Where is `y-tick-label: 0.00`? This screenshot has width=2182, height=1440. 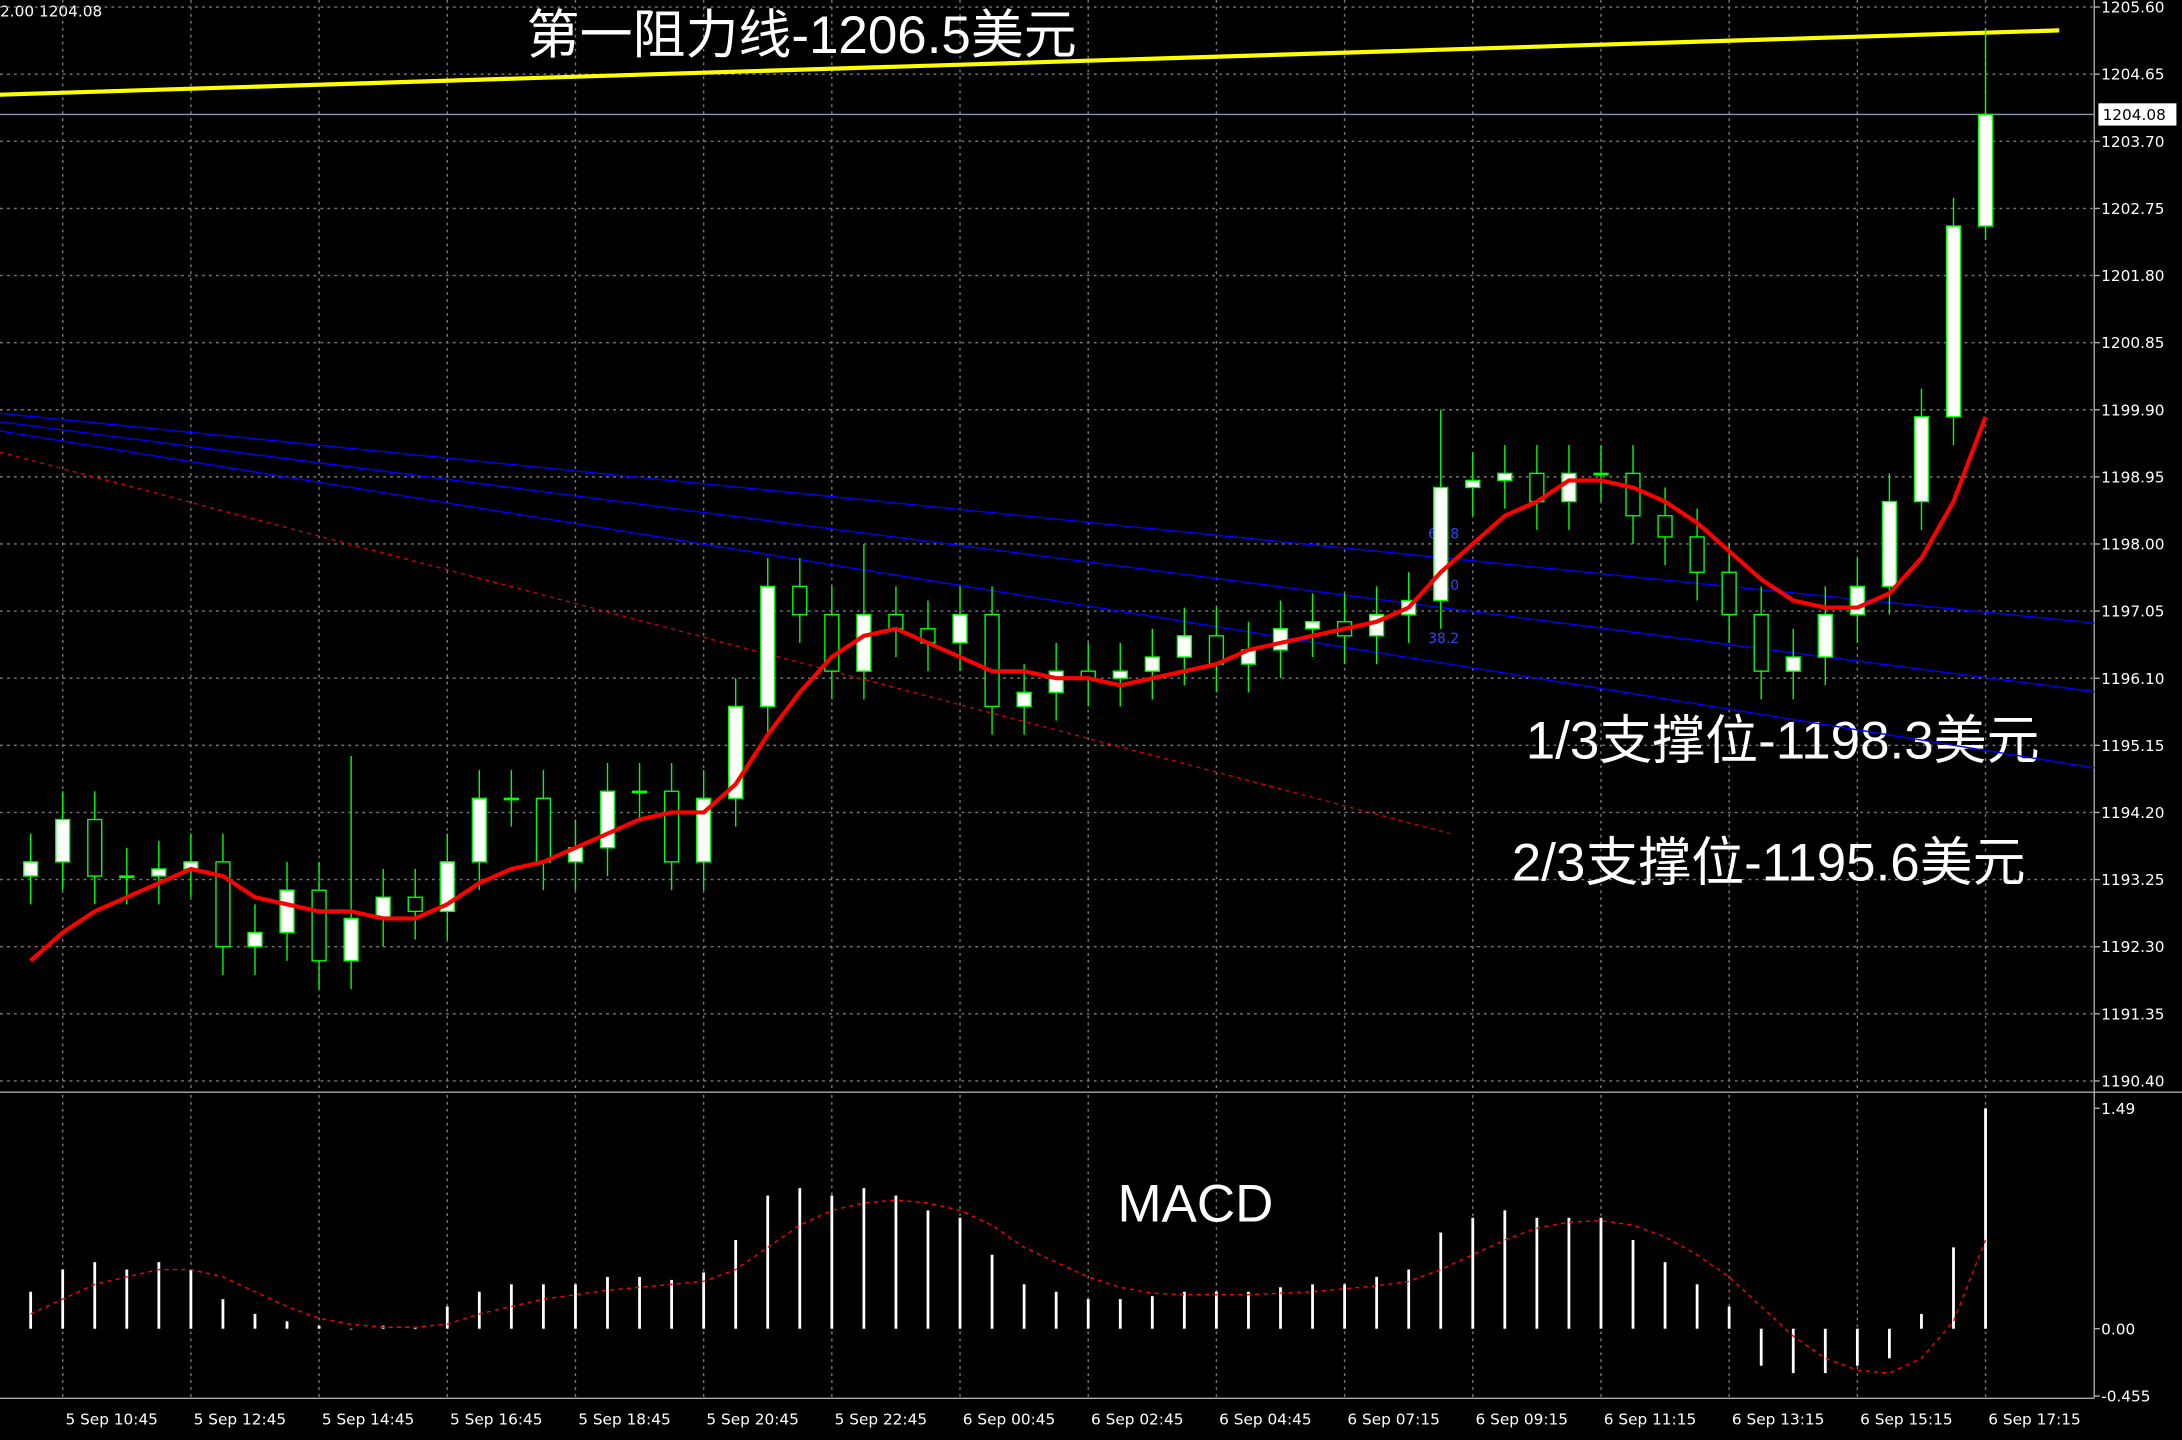
y-tick-label: 0.00 is located at coordinates (2118, 1329).